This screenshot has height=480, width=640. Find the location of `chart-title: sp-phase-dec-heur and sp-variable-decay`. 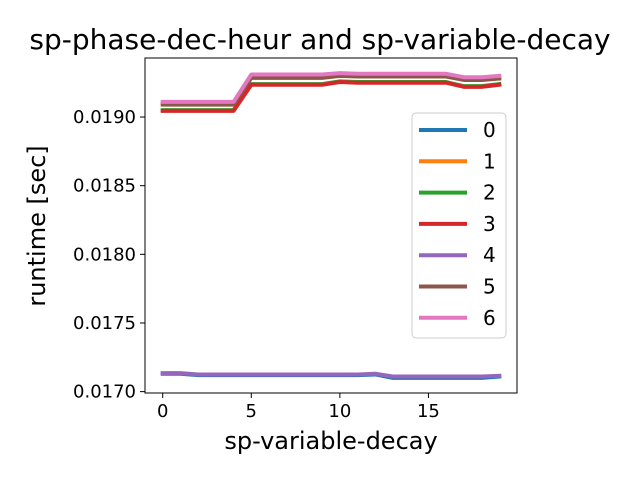

chart-title: sp-phase-dec-heur and sp-variable-decay is located at coordinates (319, 39).